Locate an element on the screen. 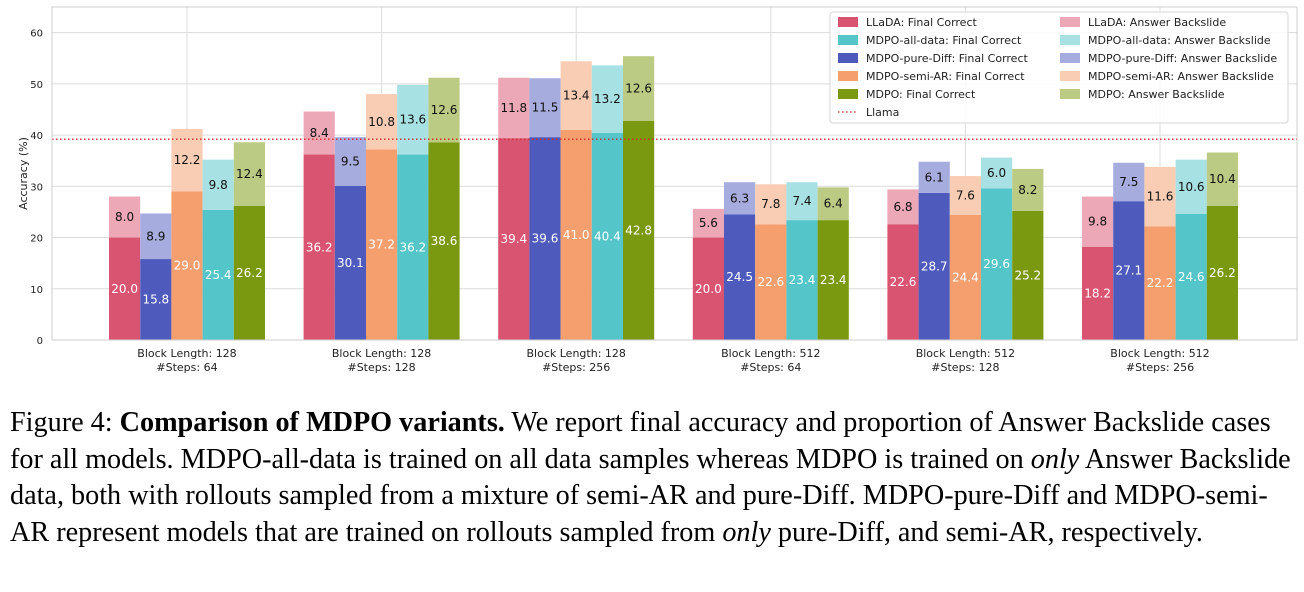 This screenshot has width=1304, height=592. bar-label-llada-final-correct-2: 39.4 is located at coordinates (513, 239).